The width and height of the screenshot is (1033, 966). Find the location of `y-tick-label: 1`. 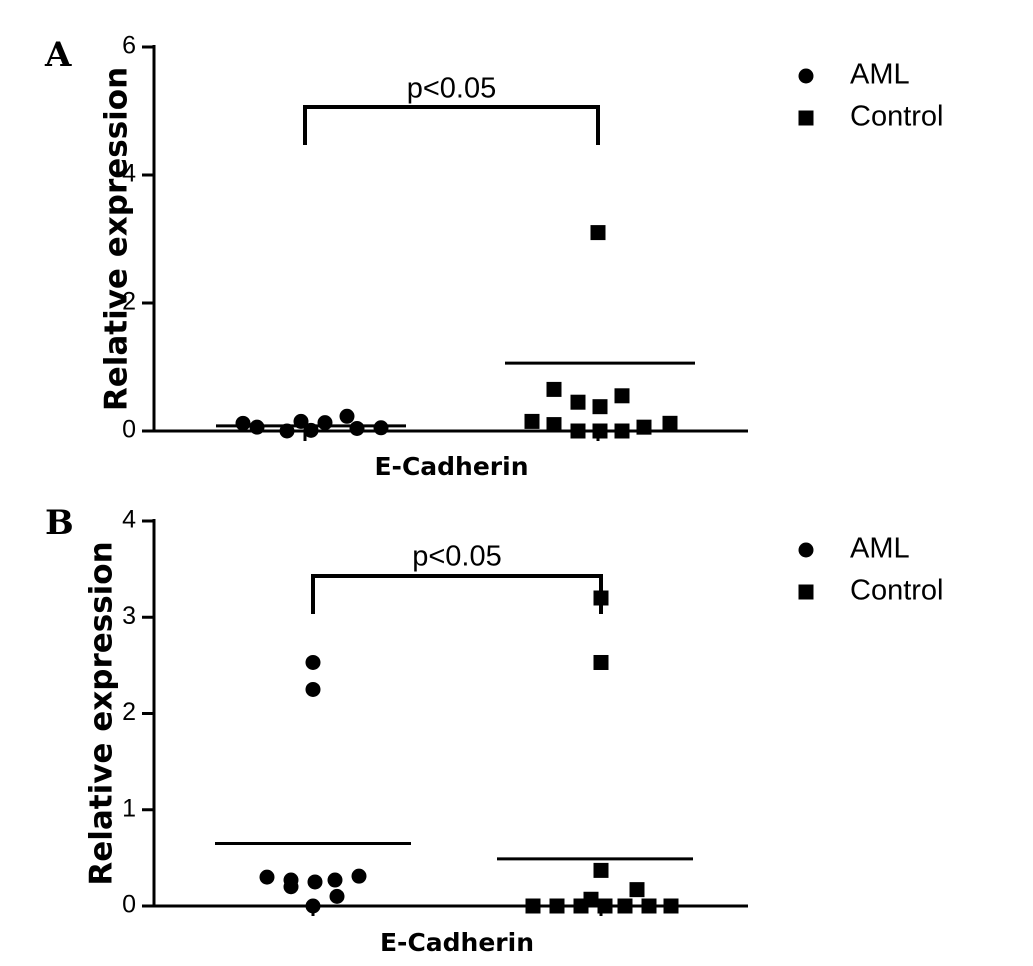

y-tick-label: 1 is located at coordinates (129, 808).